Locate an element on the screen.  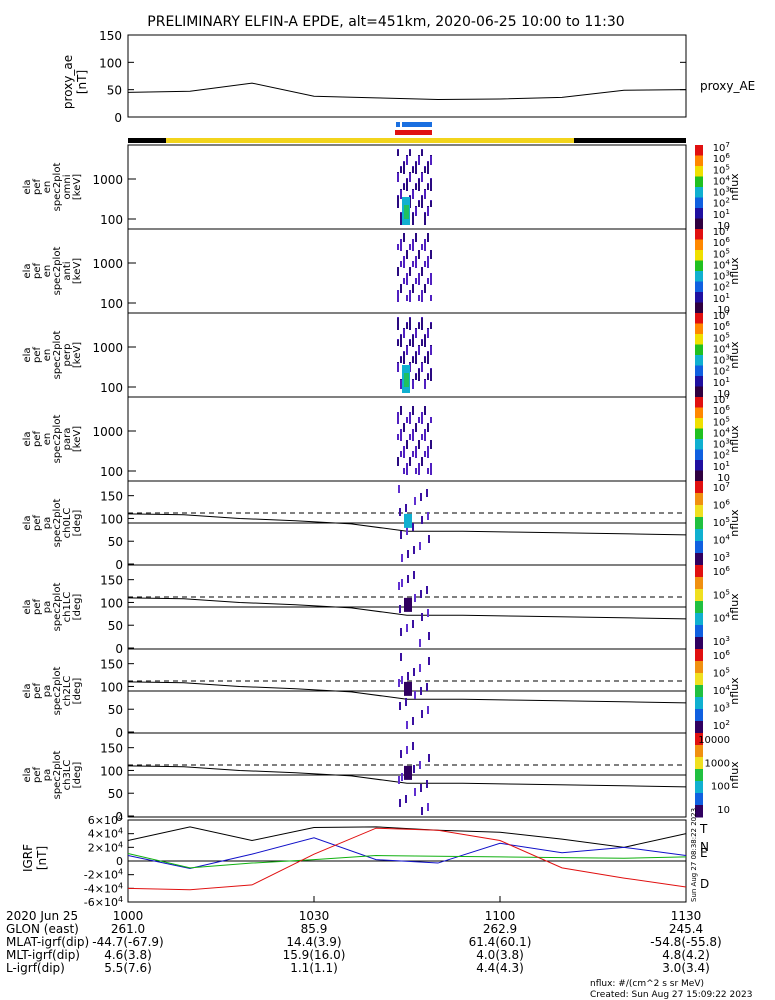
col-1130-time: 1130 is located at coordinates (686, 916).